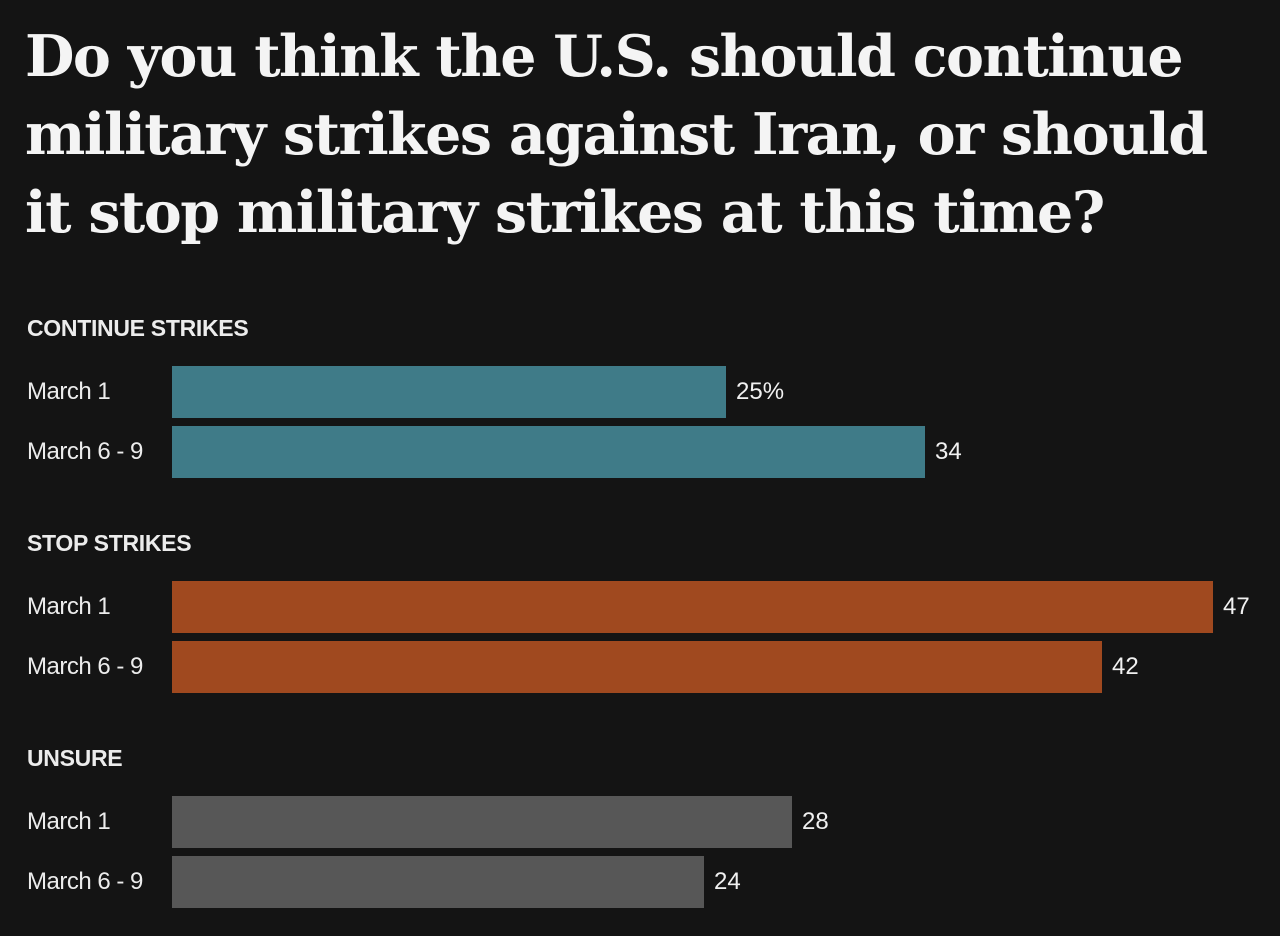 The height and width of the screenshot is (936, 1280). I want to click on group-label-unsure: UNSURE, so click(75, 758).